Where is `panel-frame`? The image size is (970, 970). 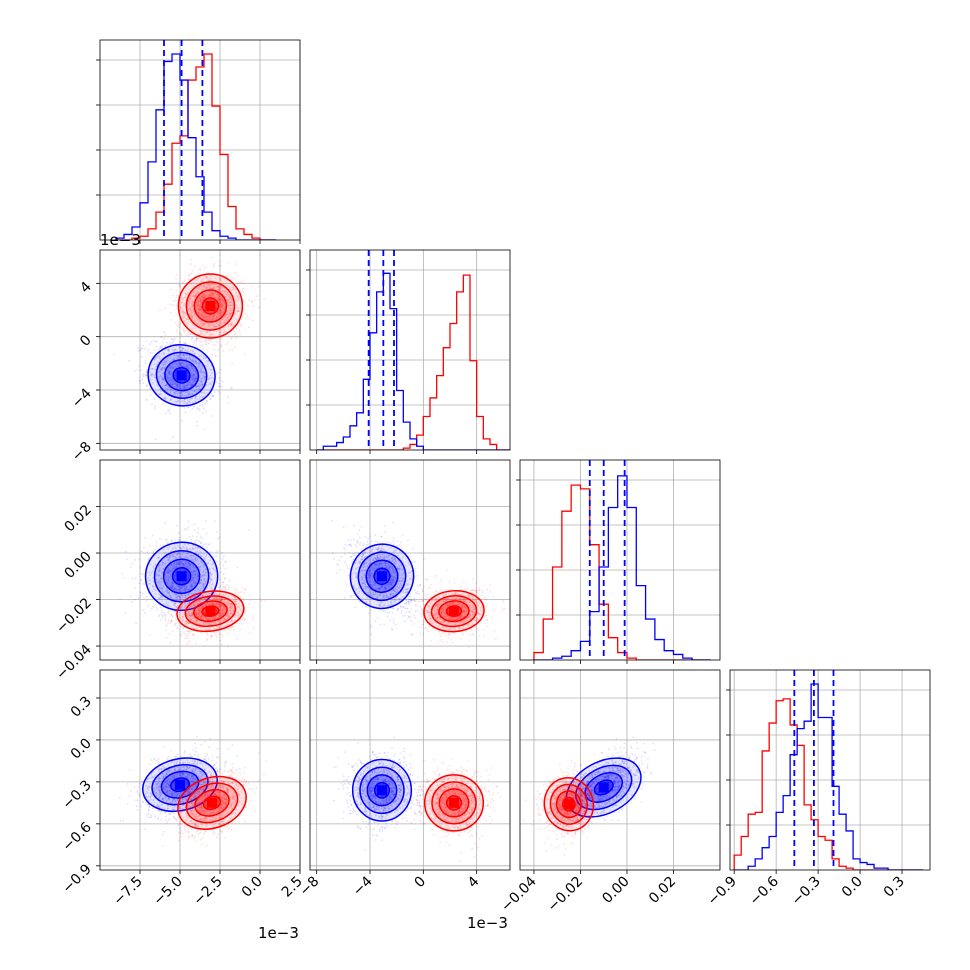 panel-frame is located at coordinates (200, 140).